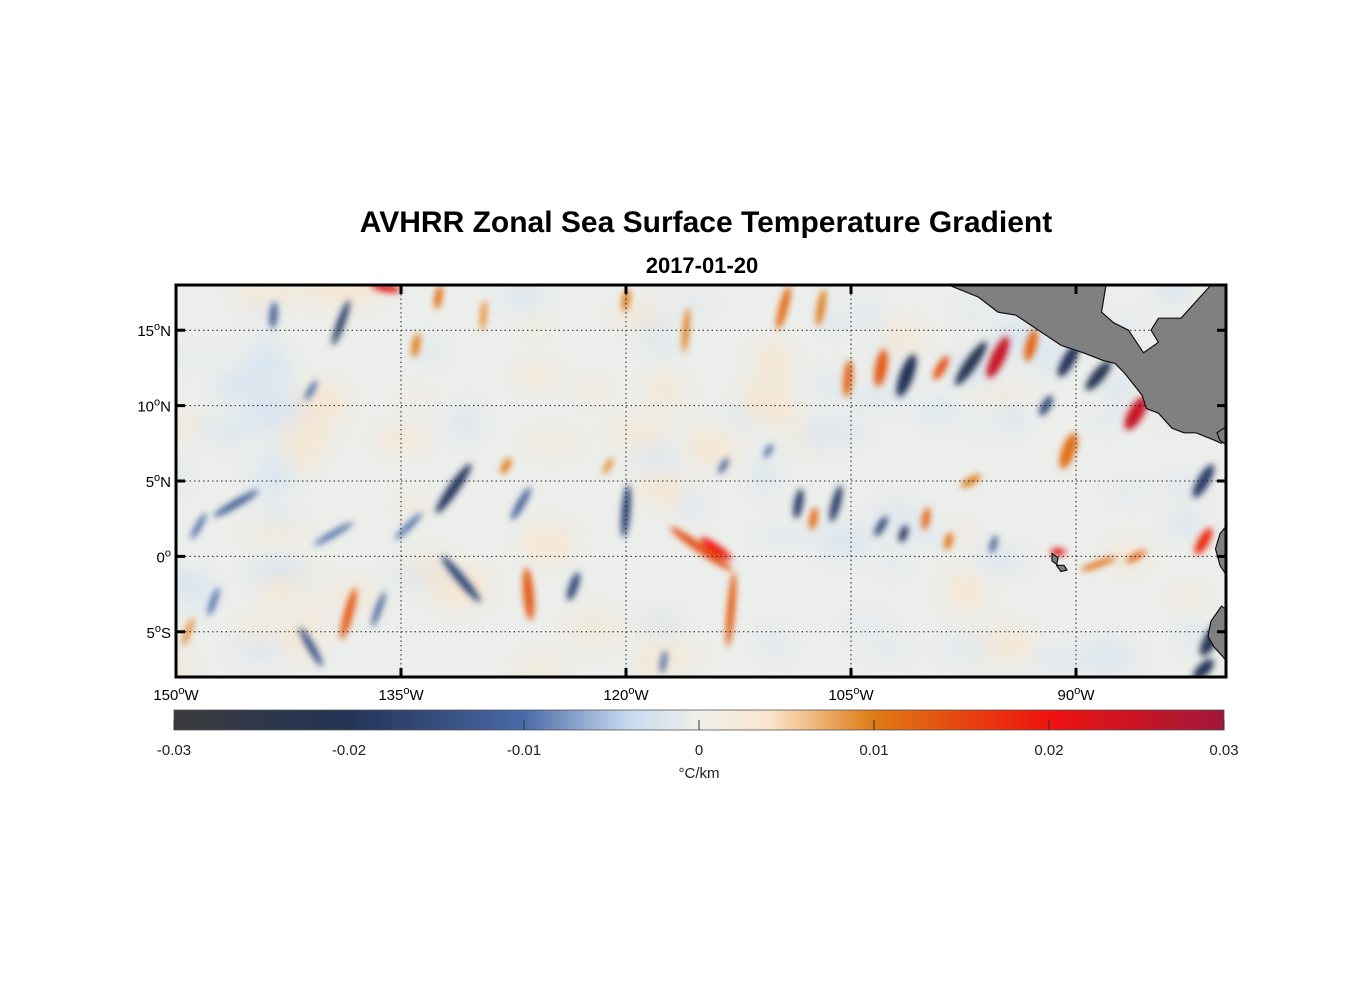 The height and width of the screenshot is (1000, 1356). Describe the element at coordinates (873, 750) in the screenshot. I see `colorbar-tick-label: 0.01` at that location.